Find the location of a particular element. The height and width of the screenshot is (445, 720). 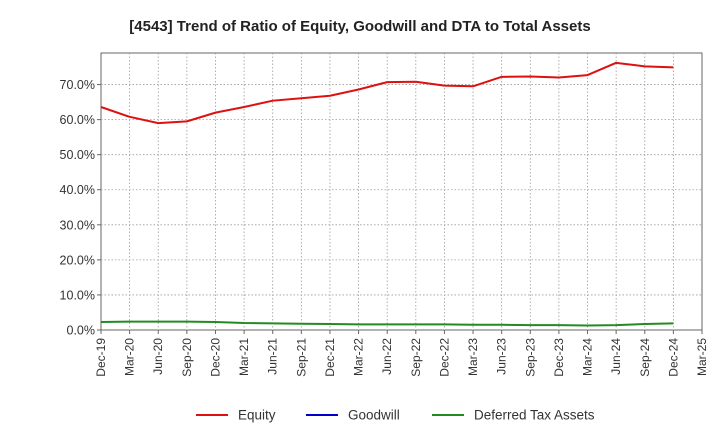

x-tick-label: Dec-20 is located at coordinates (215, 357).